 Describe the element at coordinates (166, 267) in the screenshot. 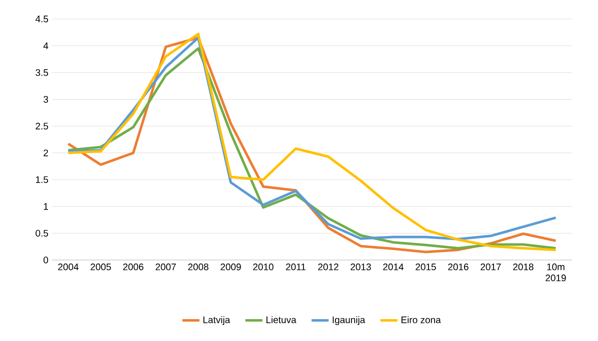

I see `x-tick-label: 2007` at that location.